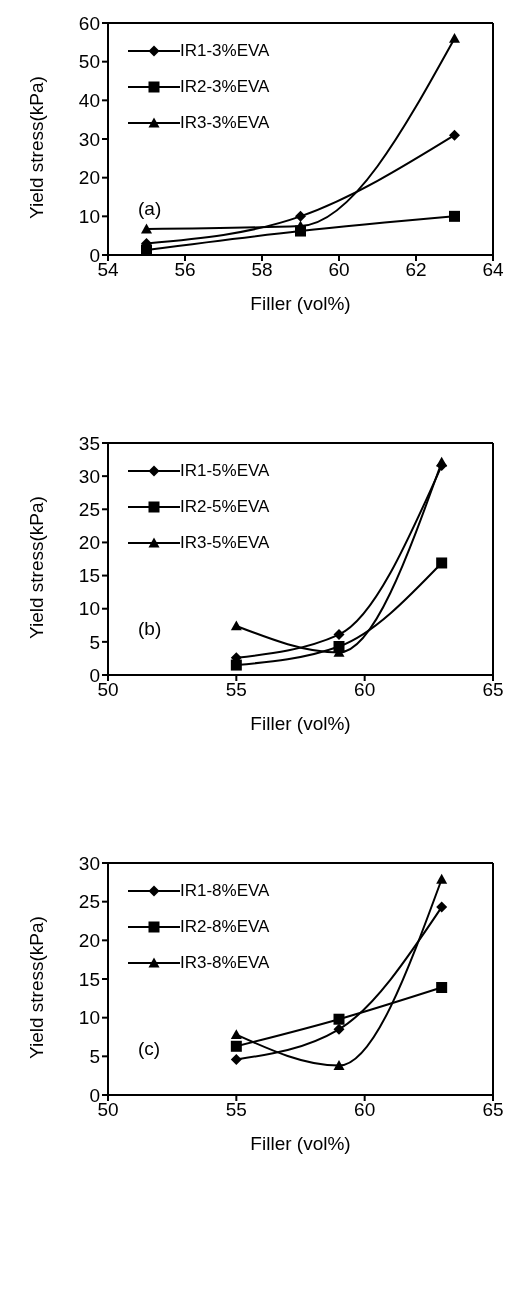  I want to click on legend-label: IR3-8%EVA, so click(225, 963).